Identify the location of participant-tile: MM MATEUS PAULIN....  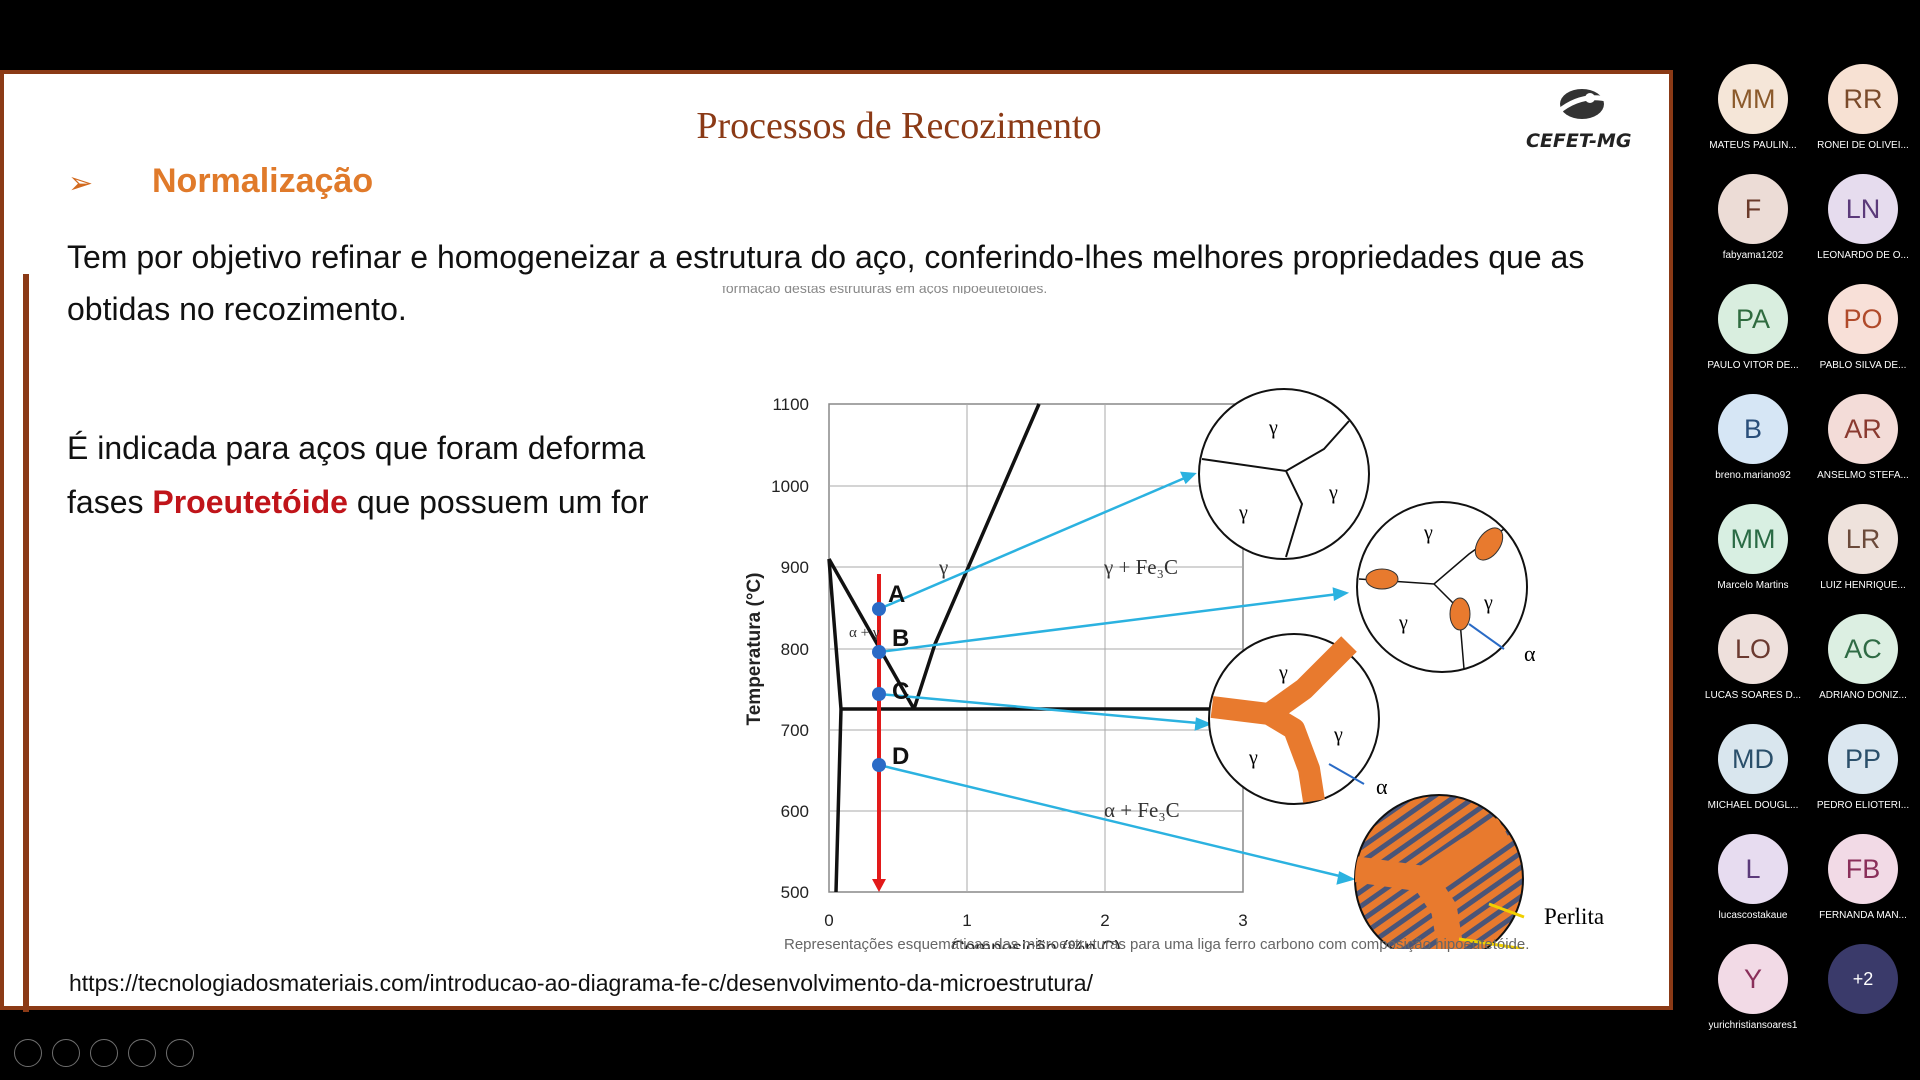
(1753, 107).